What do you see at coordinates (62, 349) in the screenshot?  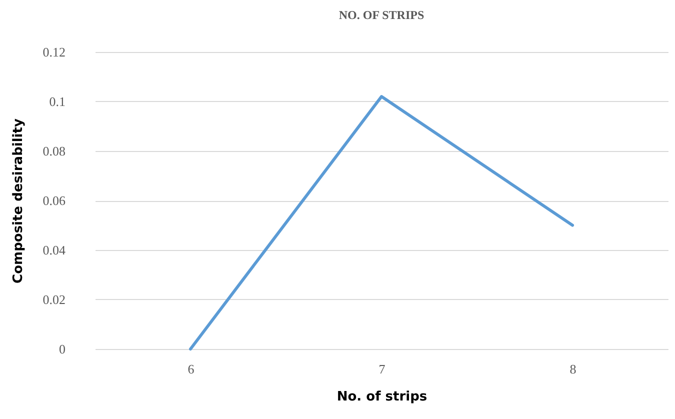 I see `y-tick-label: 0` at bounding box center [62, 349].